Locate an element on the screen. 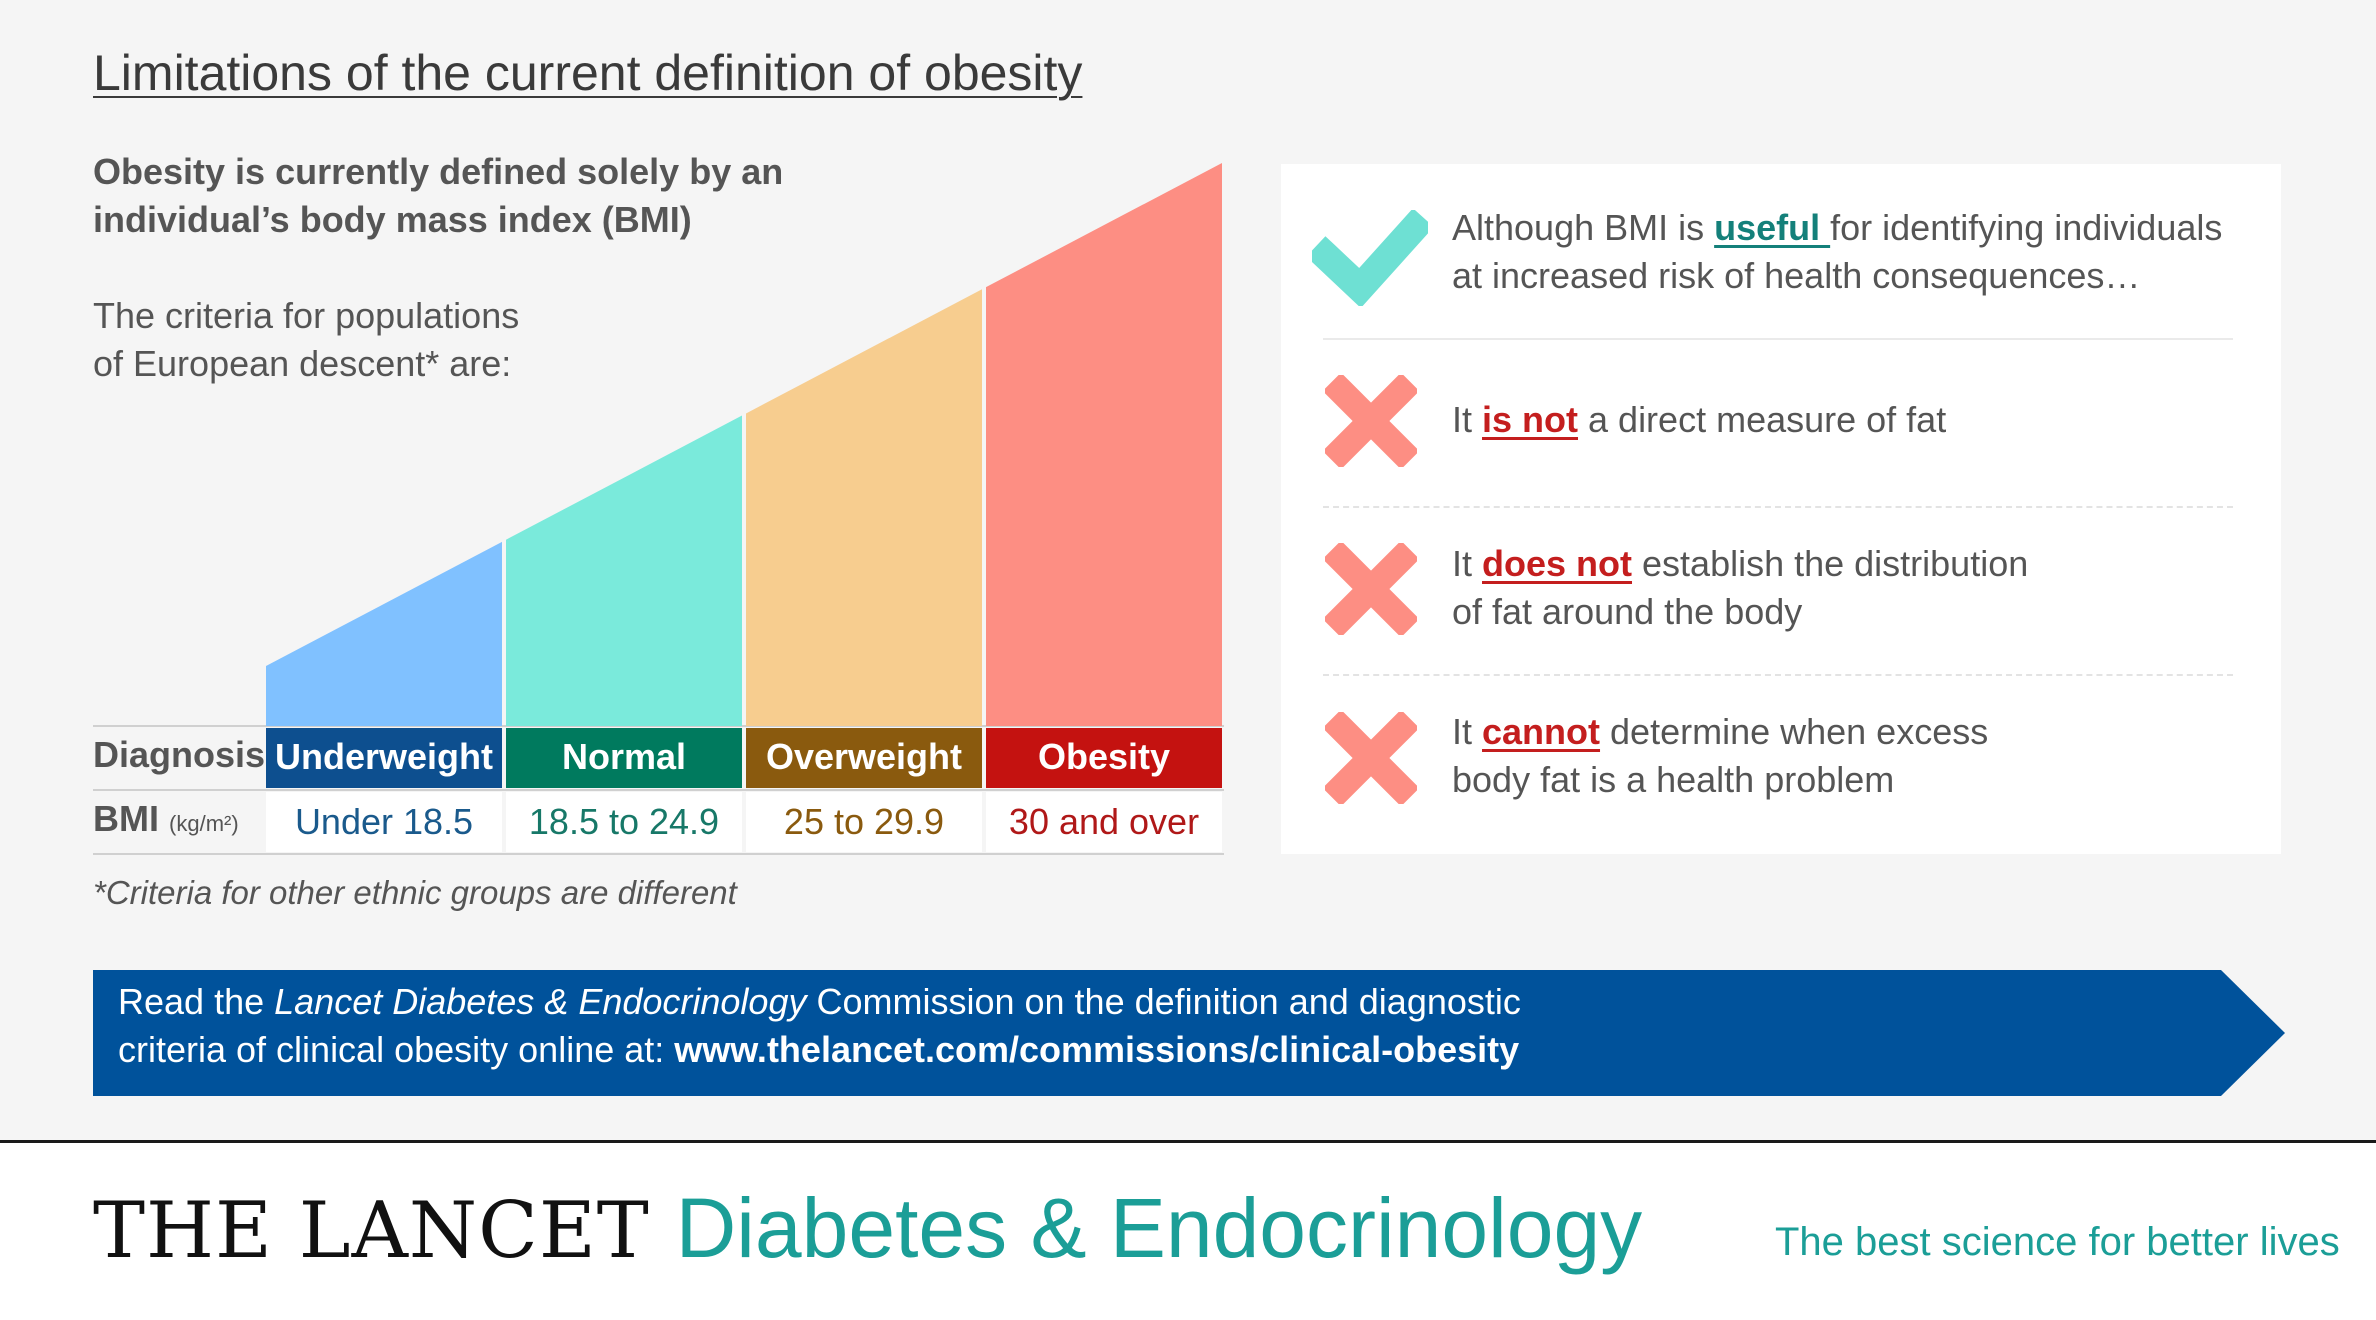 Image resolution: width=2376 pixels, height=1320 pixels. bmi-value-normal: 18.5 to 24.9 is located at coordinates (624, 821).